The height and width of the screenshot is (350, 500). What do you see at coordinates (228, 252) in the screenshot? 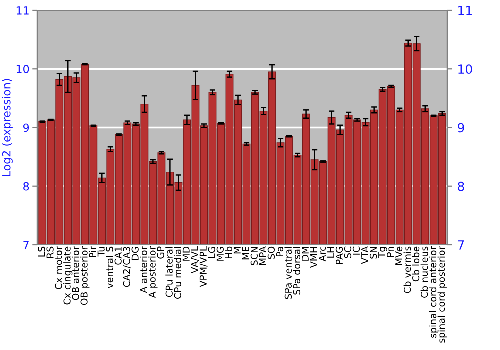
I see `x-tick-label: Hb` at bounding box center [228, 252].